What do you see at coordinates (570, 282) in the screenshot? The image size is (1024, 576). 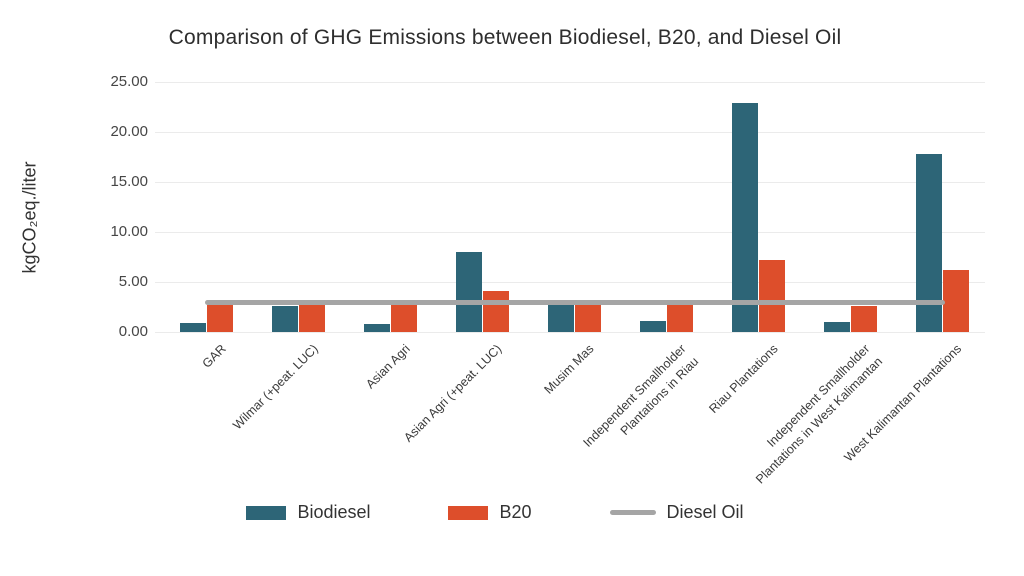 I see `gridline-y-5.00` at bounding box center [570, 282].